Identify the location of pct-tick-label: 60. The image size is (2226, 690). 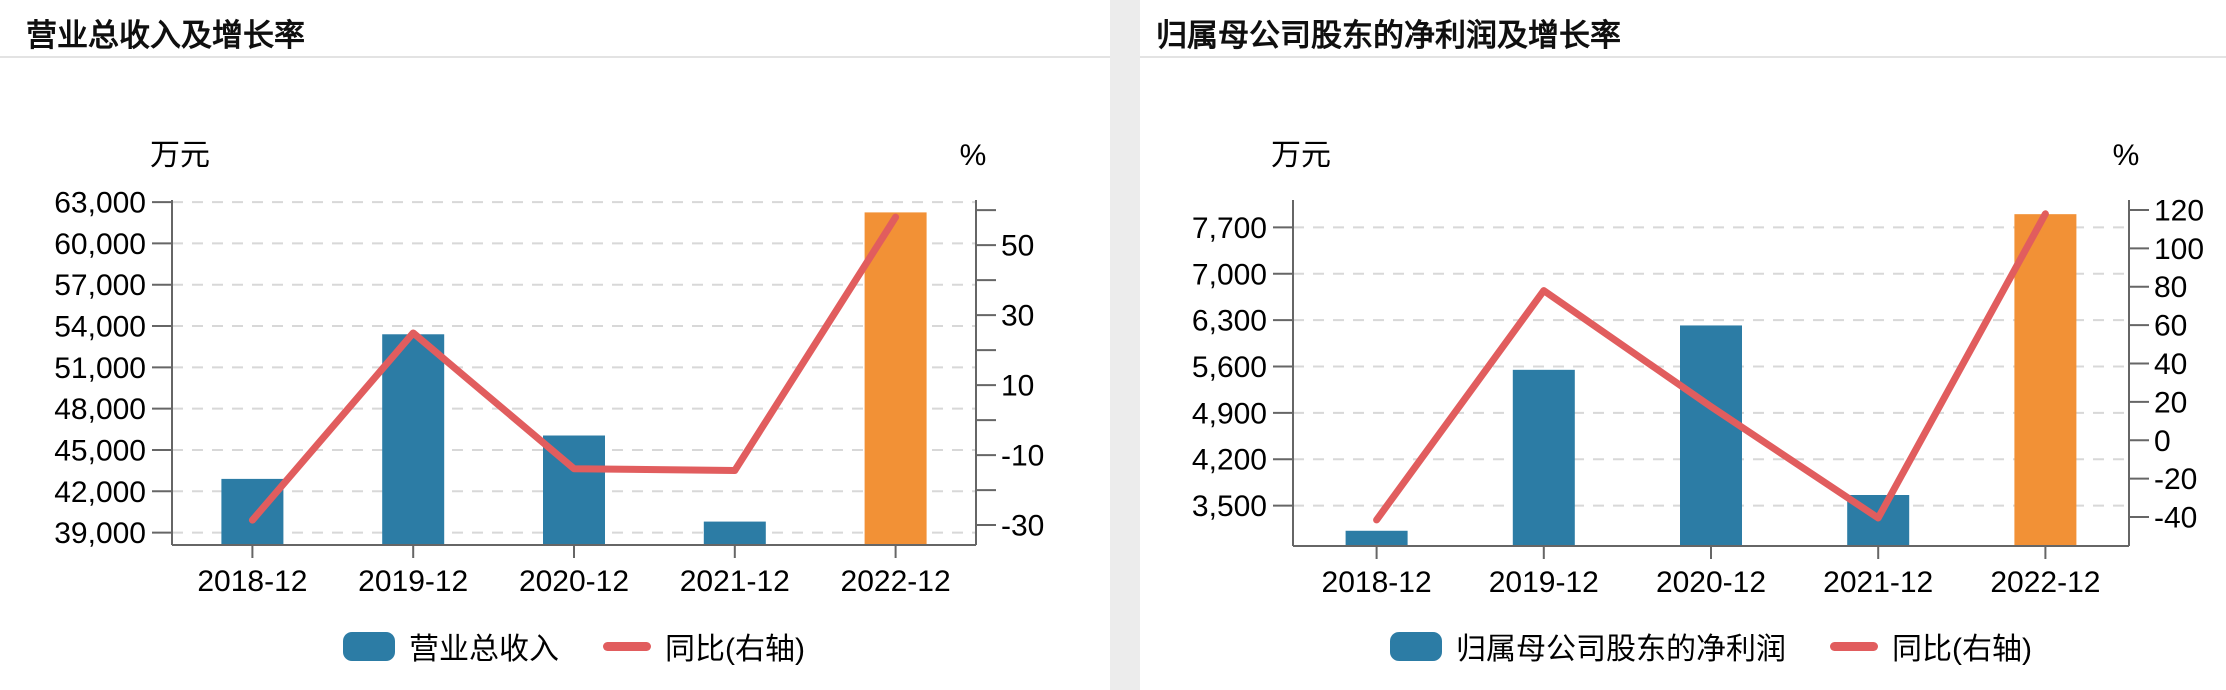
(2170, 326).